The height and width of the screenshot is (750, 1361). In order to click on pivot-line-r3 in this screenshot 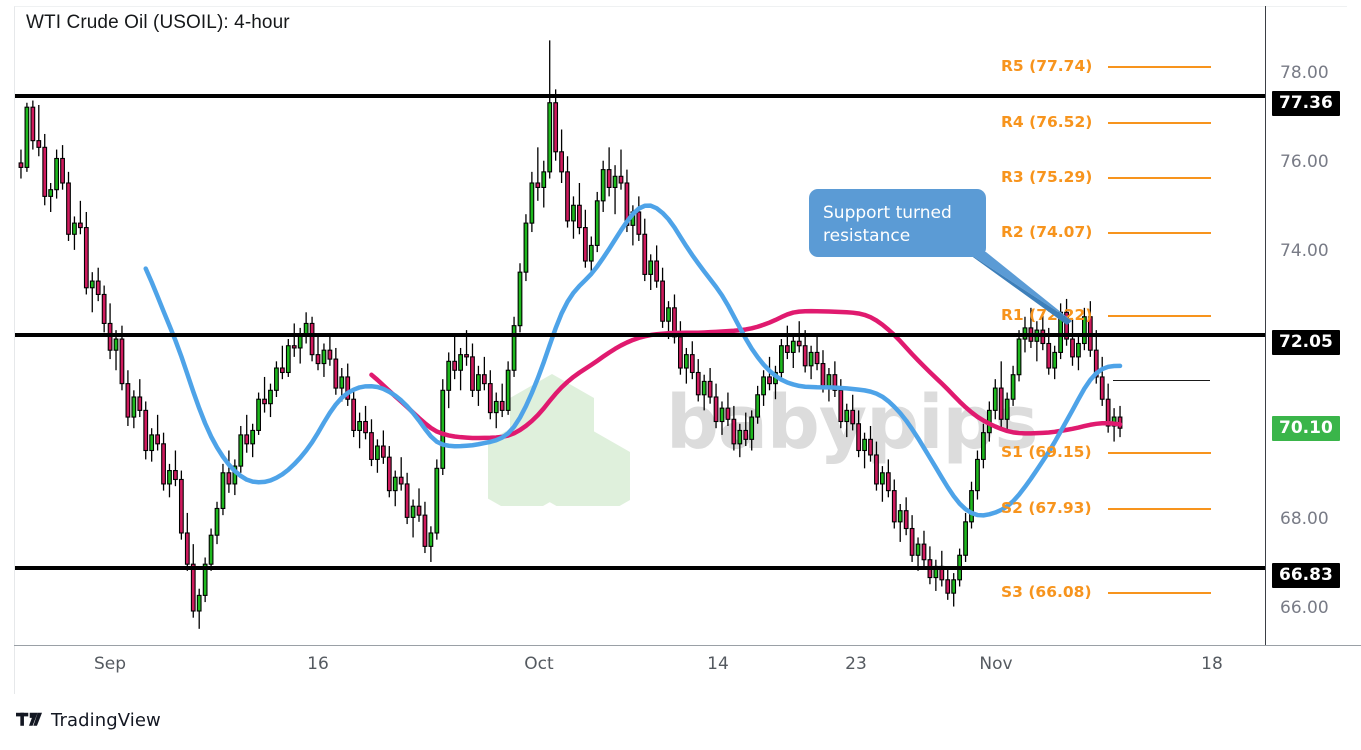, I will do `click(1159, 178)`.